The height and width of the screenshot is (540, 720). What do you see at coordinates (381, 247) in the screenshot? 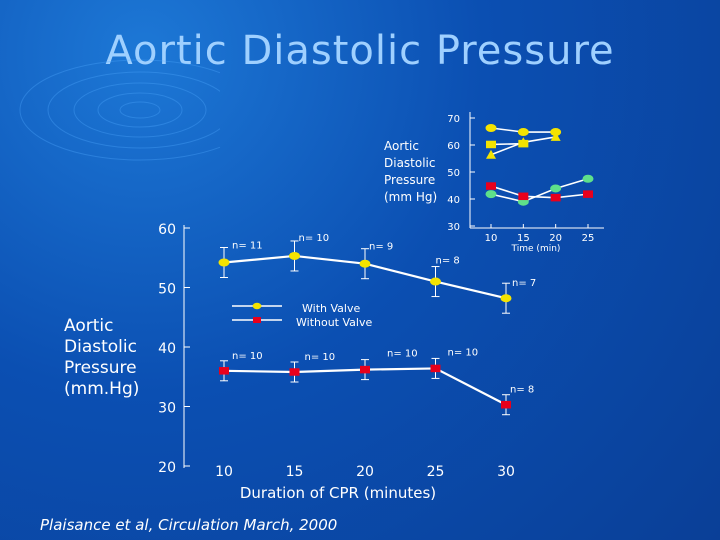
I see `main-n-label: n= 9` at bounding box center [381, 247].